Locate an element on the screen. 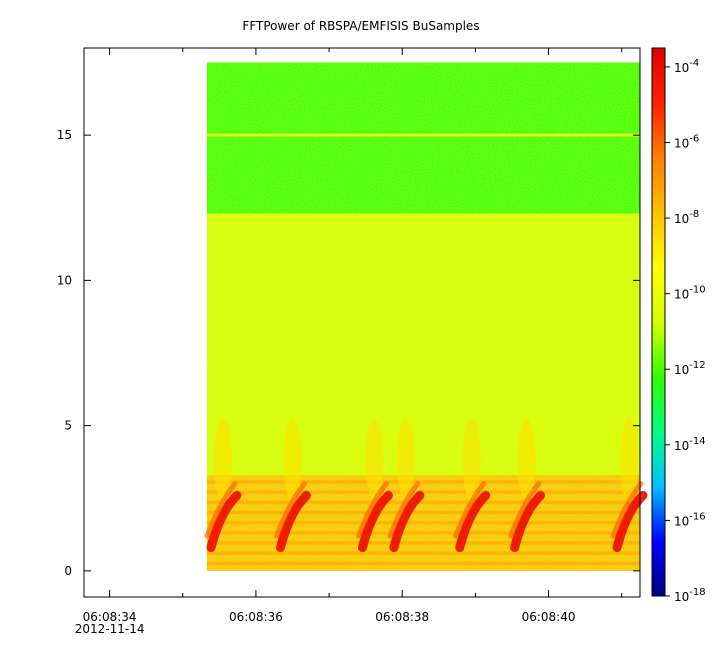 This screenshot has height=656, width=724. y-tick-label: 15 is located at coordinates (64, 135).